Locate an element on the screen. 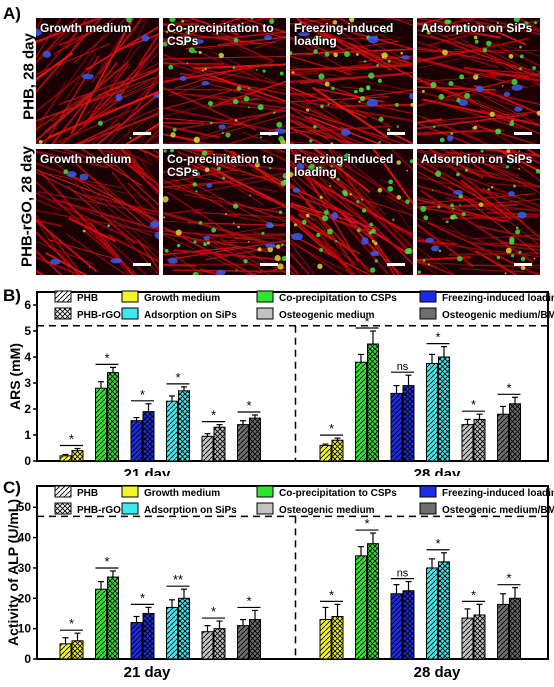 This screenshot has width=554, height=687. legend-label: Adsorption on SiPs is located at coordinates (190, 315).